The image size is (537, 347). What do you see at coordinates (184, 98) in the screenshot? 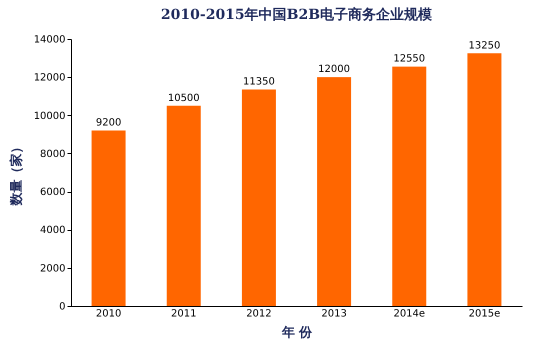
I see `data-label: 10500` at bounding box center [184, 98].